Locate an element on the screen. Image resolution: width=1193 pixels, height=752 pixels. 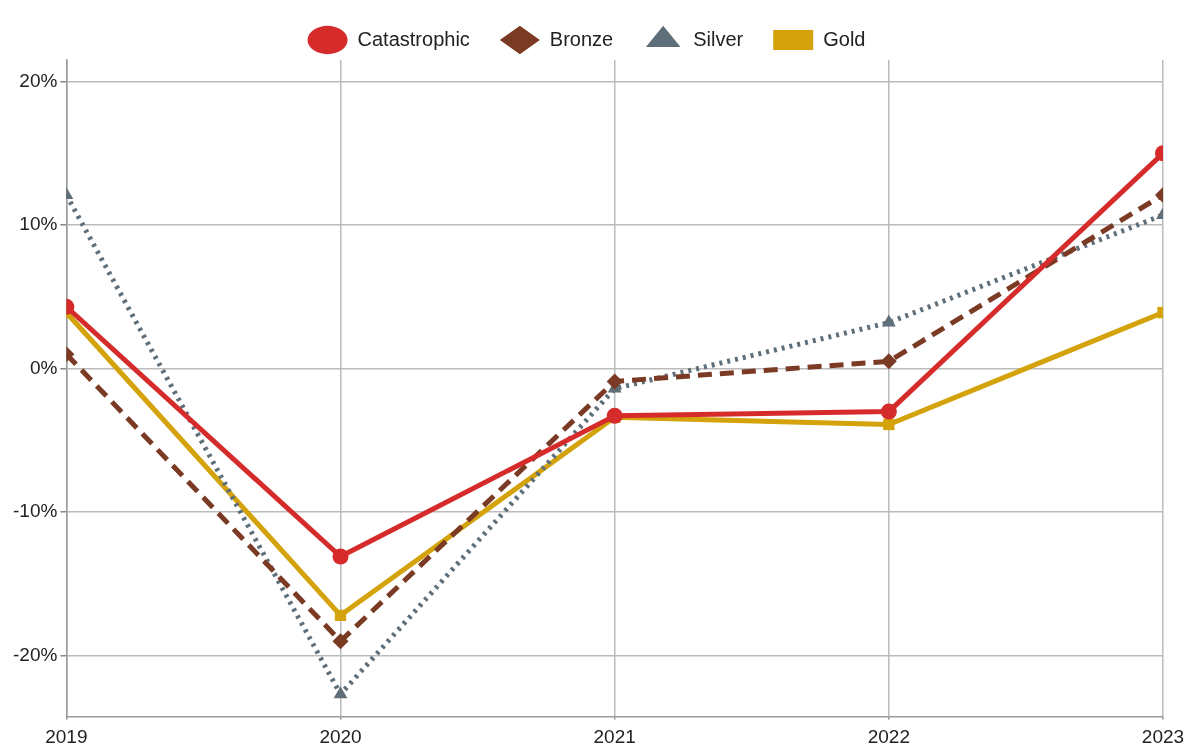
x-tick-label: 2023 is located at coordinates (1163, 736).